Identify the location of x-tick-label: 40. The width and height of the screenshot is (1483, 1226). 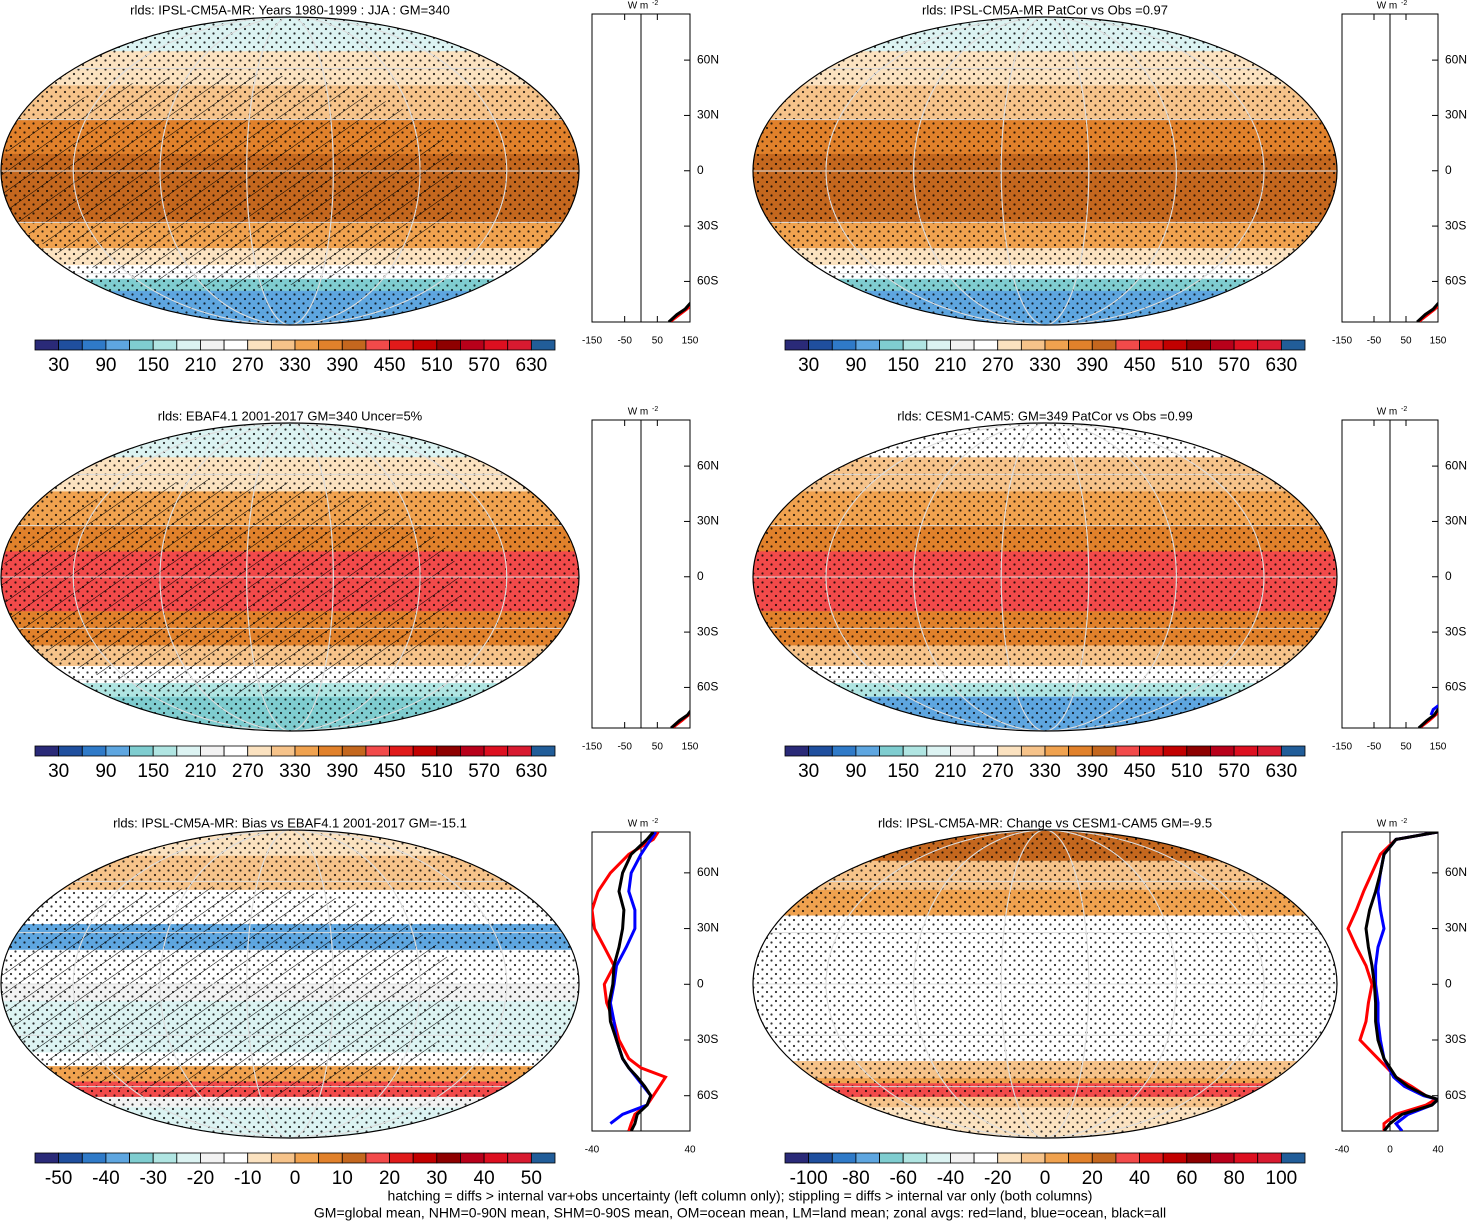
(1438, 1150).